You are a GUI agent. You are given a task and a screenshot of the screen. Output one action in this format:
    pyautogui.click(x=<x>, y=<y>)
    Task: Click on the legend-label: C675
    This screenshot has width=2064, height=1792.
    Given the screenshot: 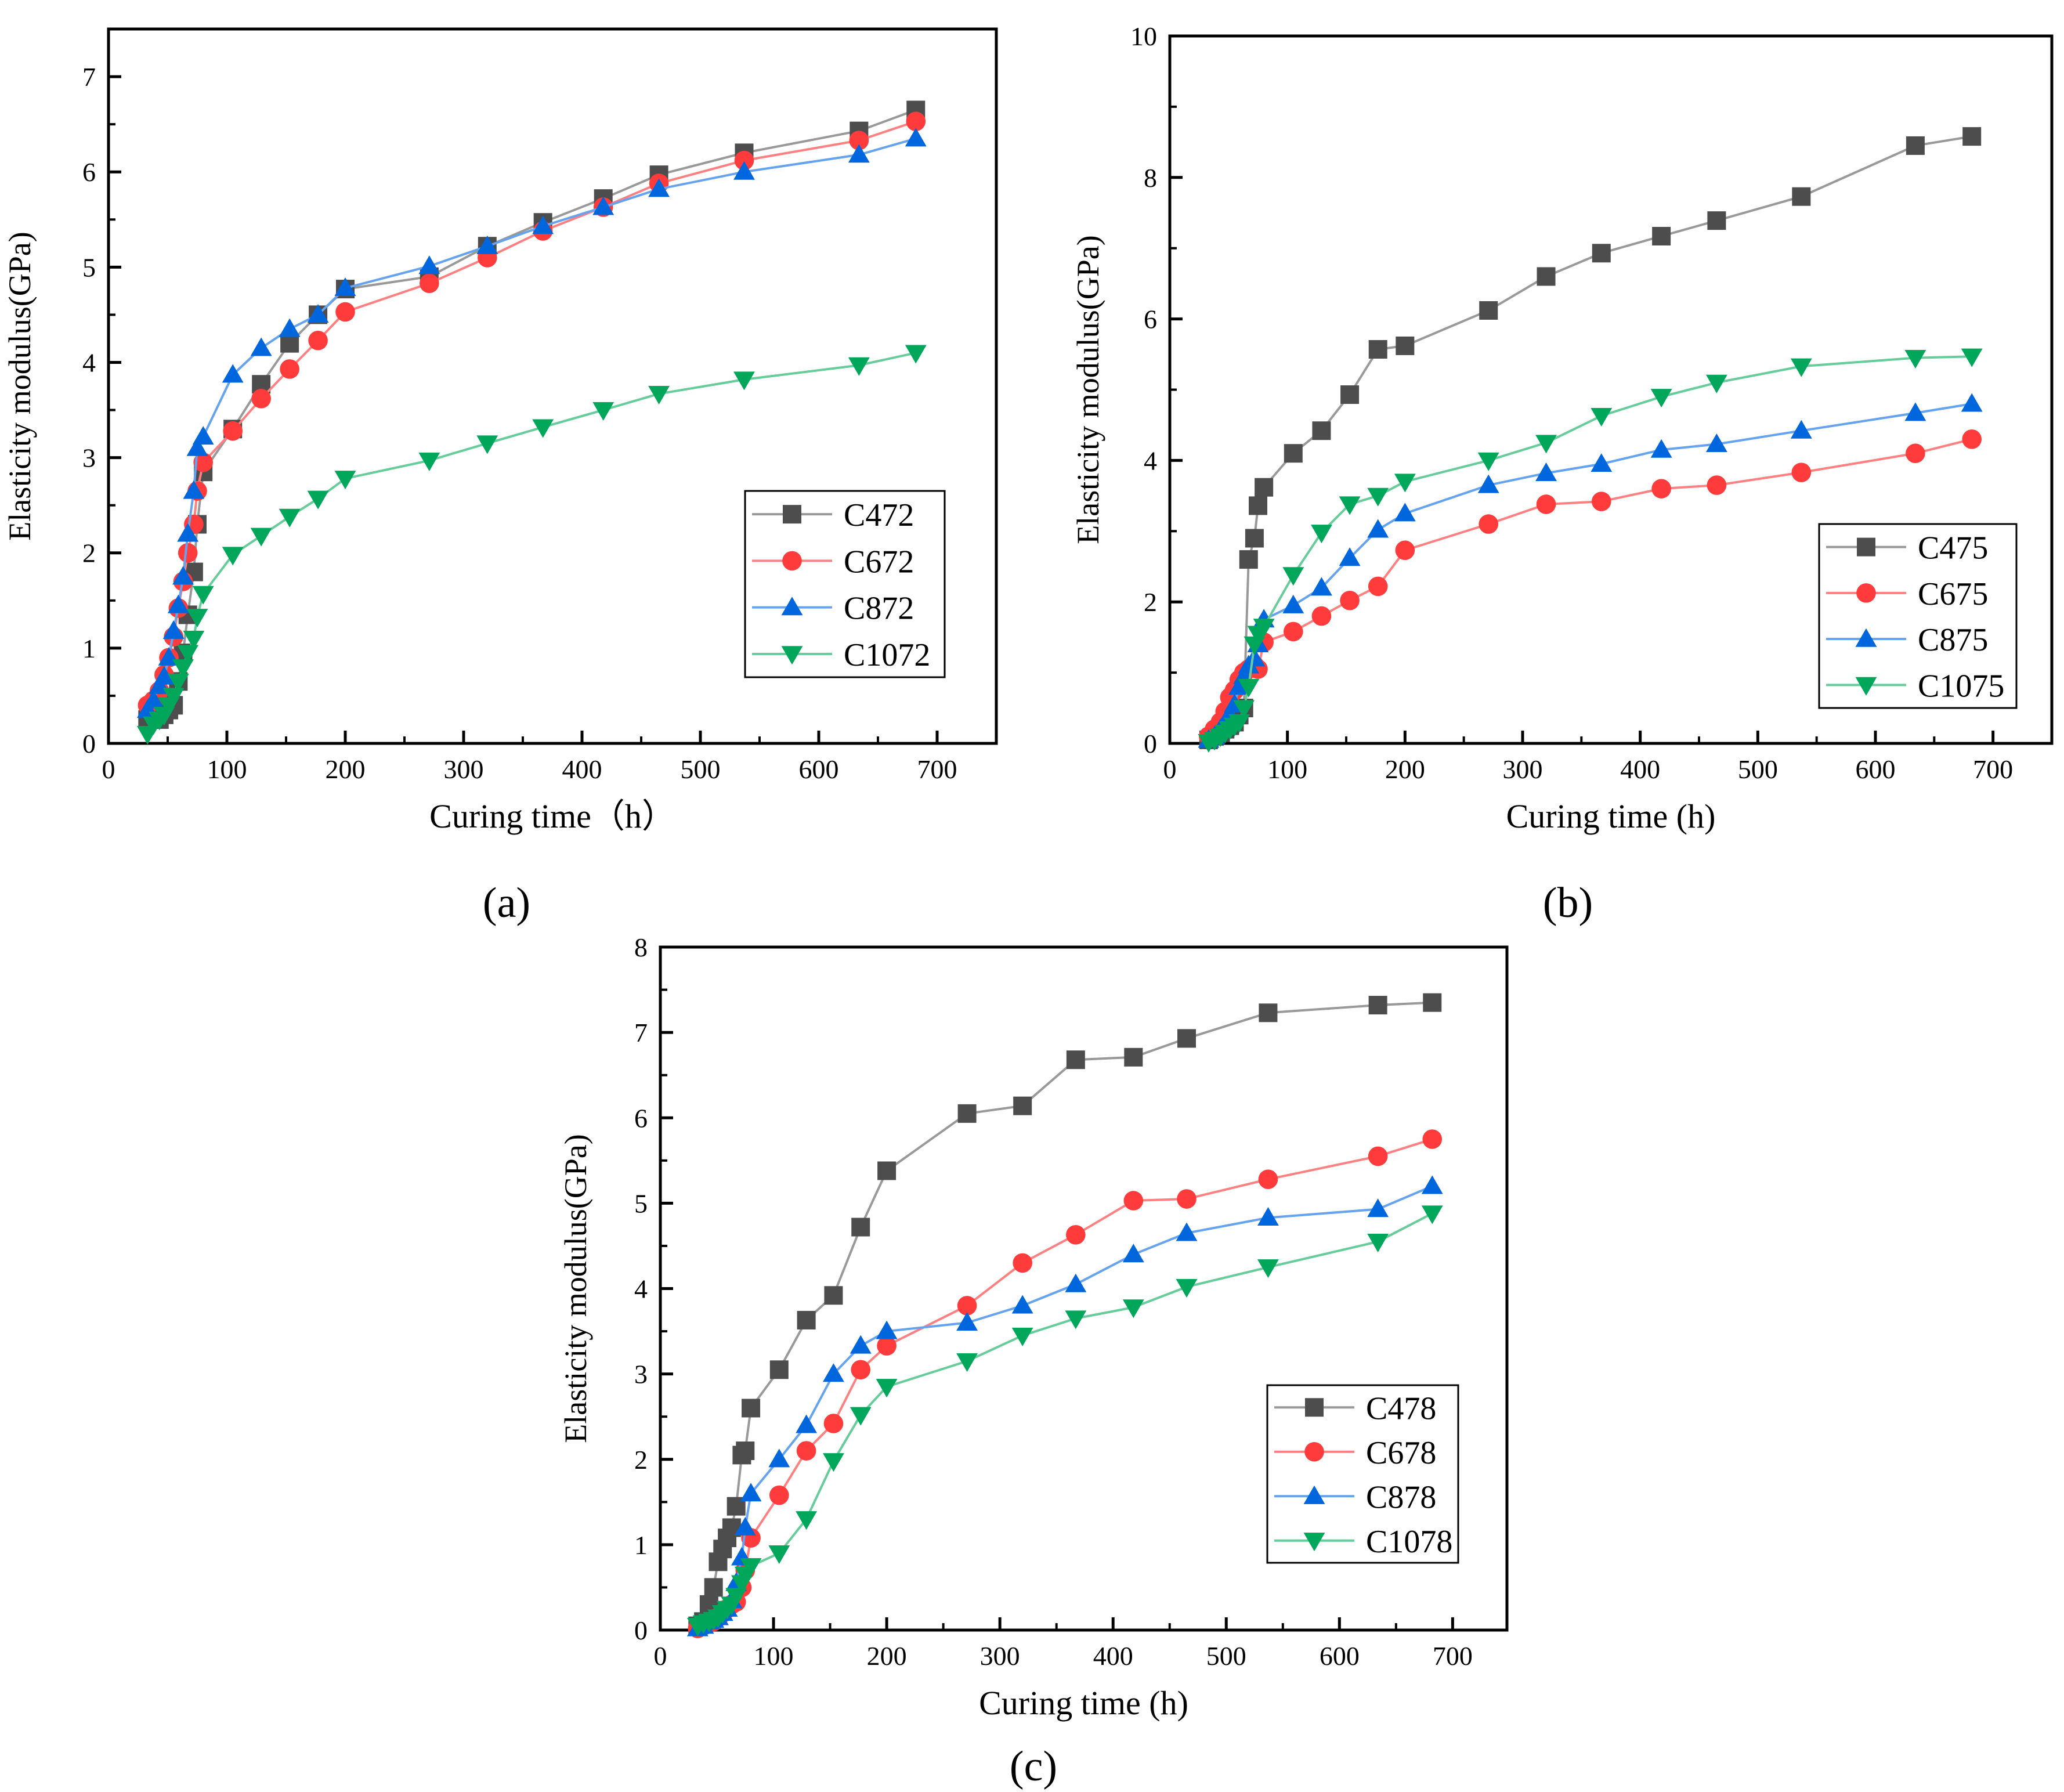 What is the action you would take?
    pyautogui.click(x=1953, y=594)
    